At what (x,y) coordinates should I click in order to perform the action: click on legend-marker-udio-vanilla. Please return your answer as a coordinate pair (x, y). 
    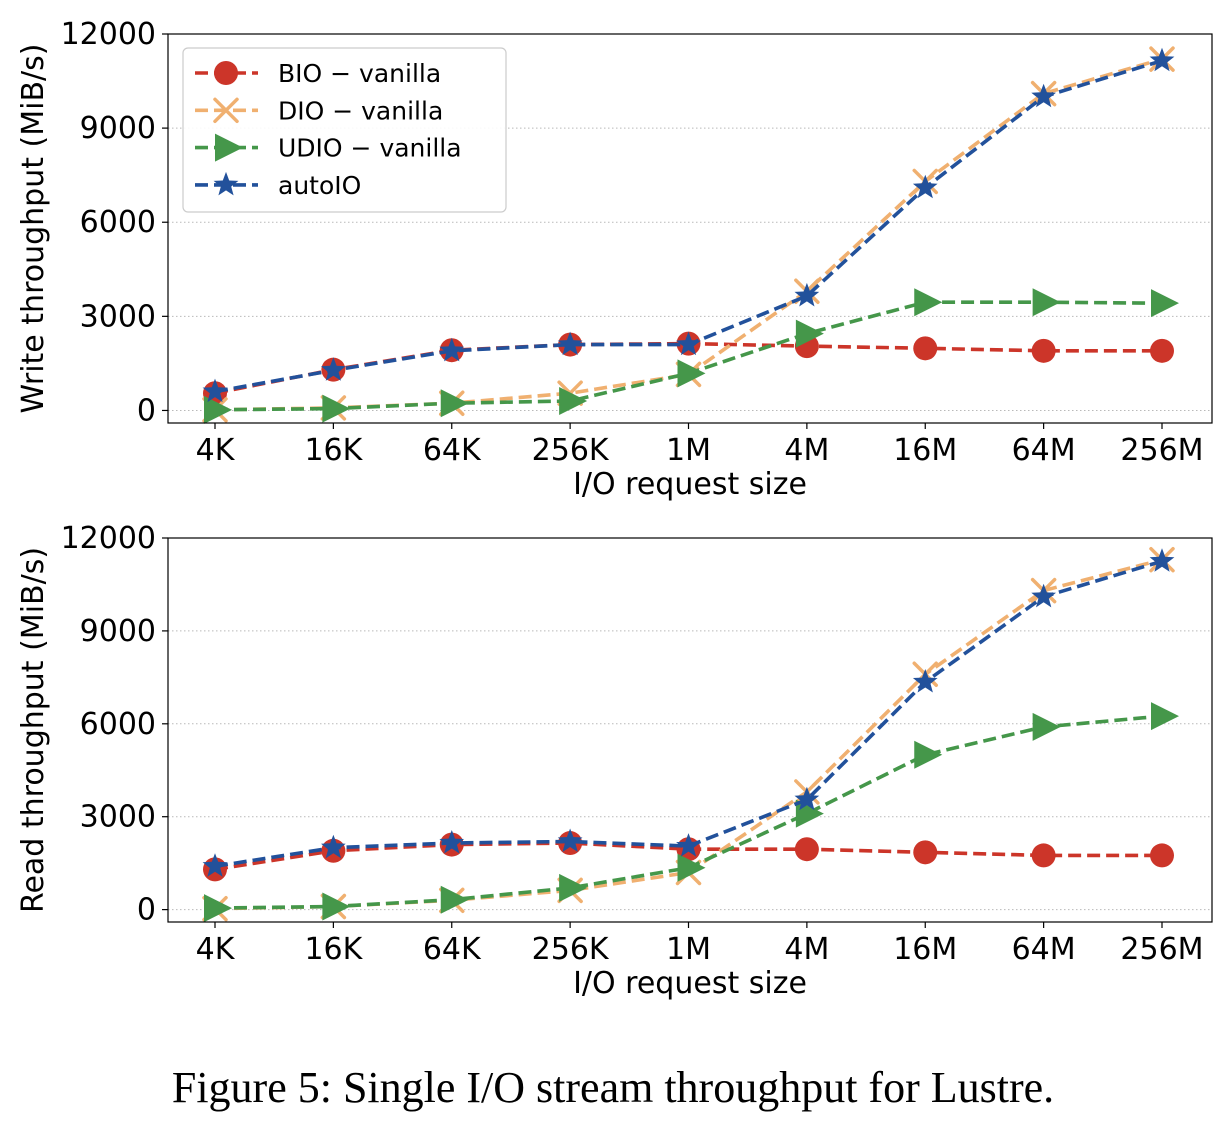
    Looking at the image, I should click on (229, 147).